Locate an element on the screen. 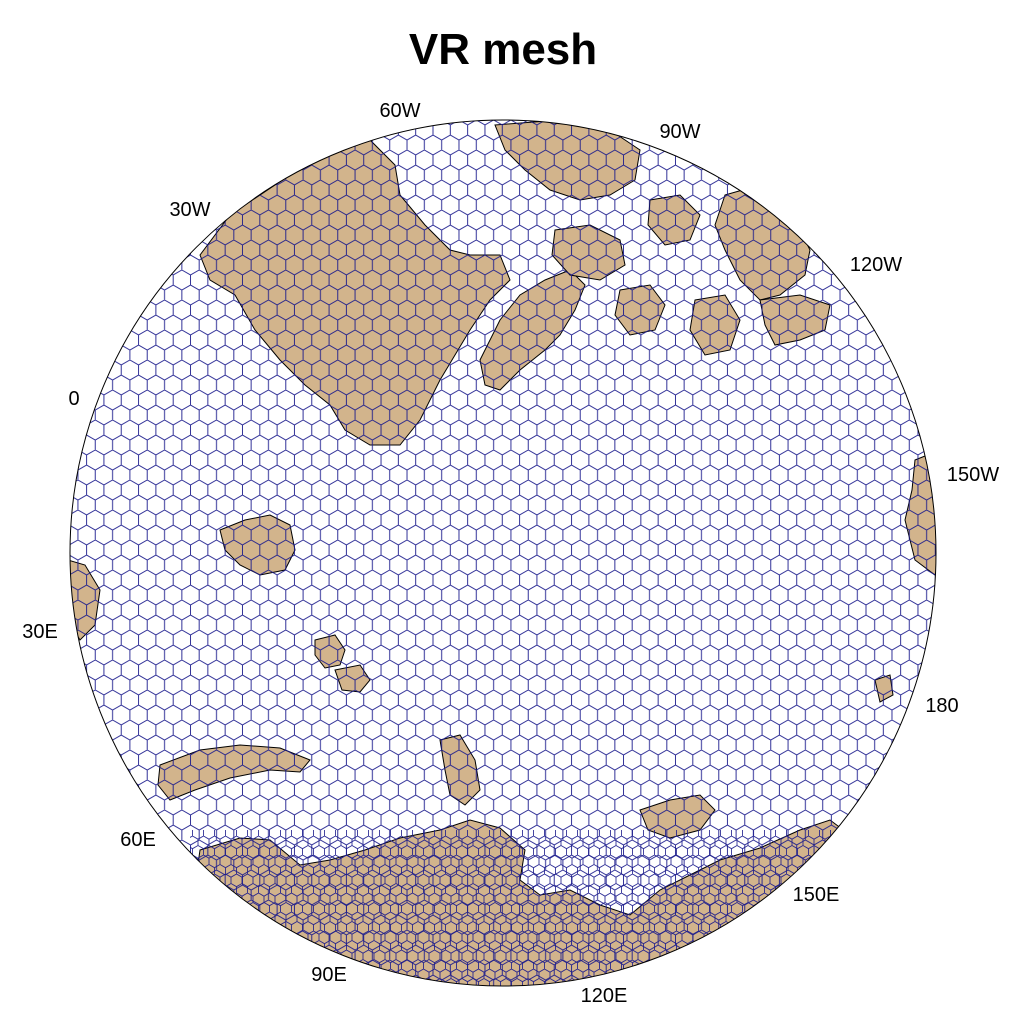  lon-label-60e: 60E is located at coordinates (138, 840).